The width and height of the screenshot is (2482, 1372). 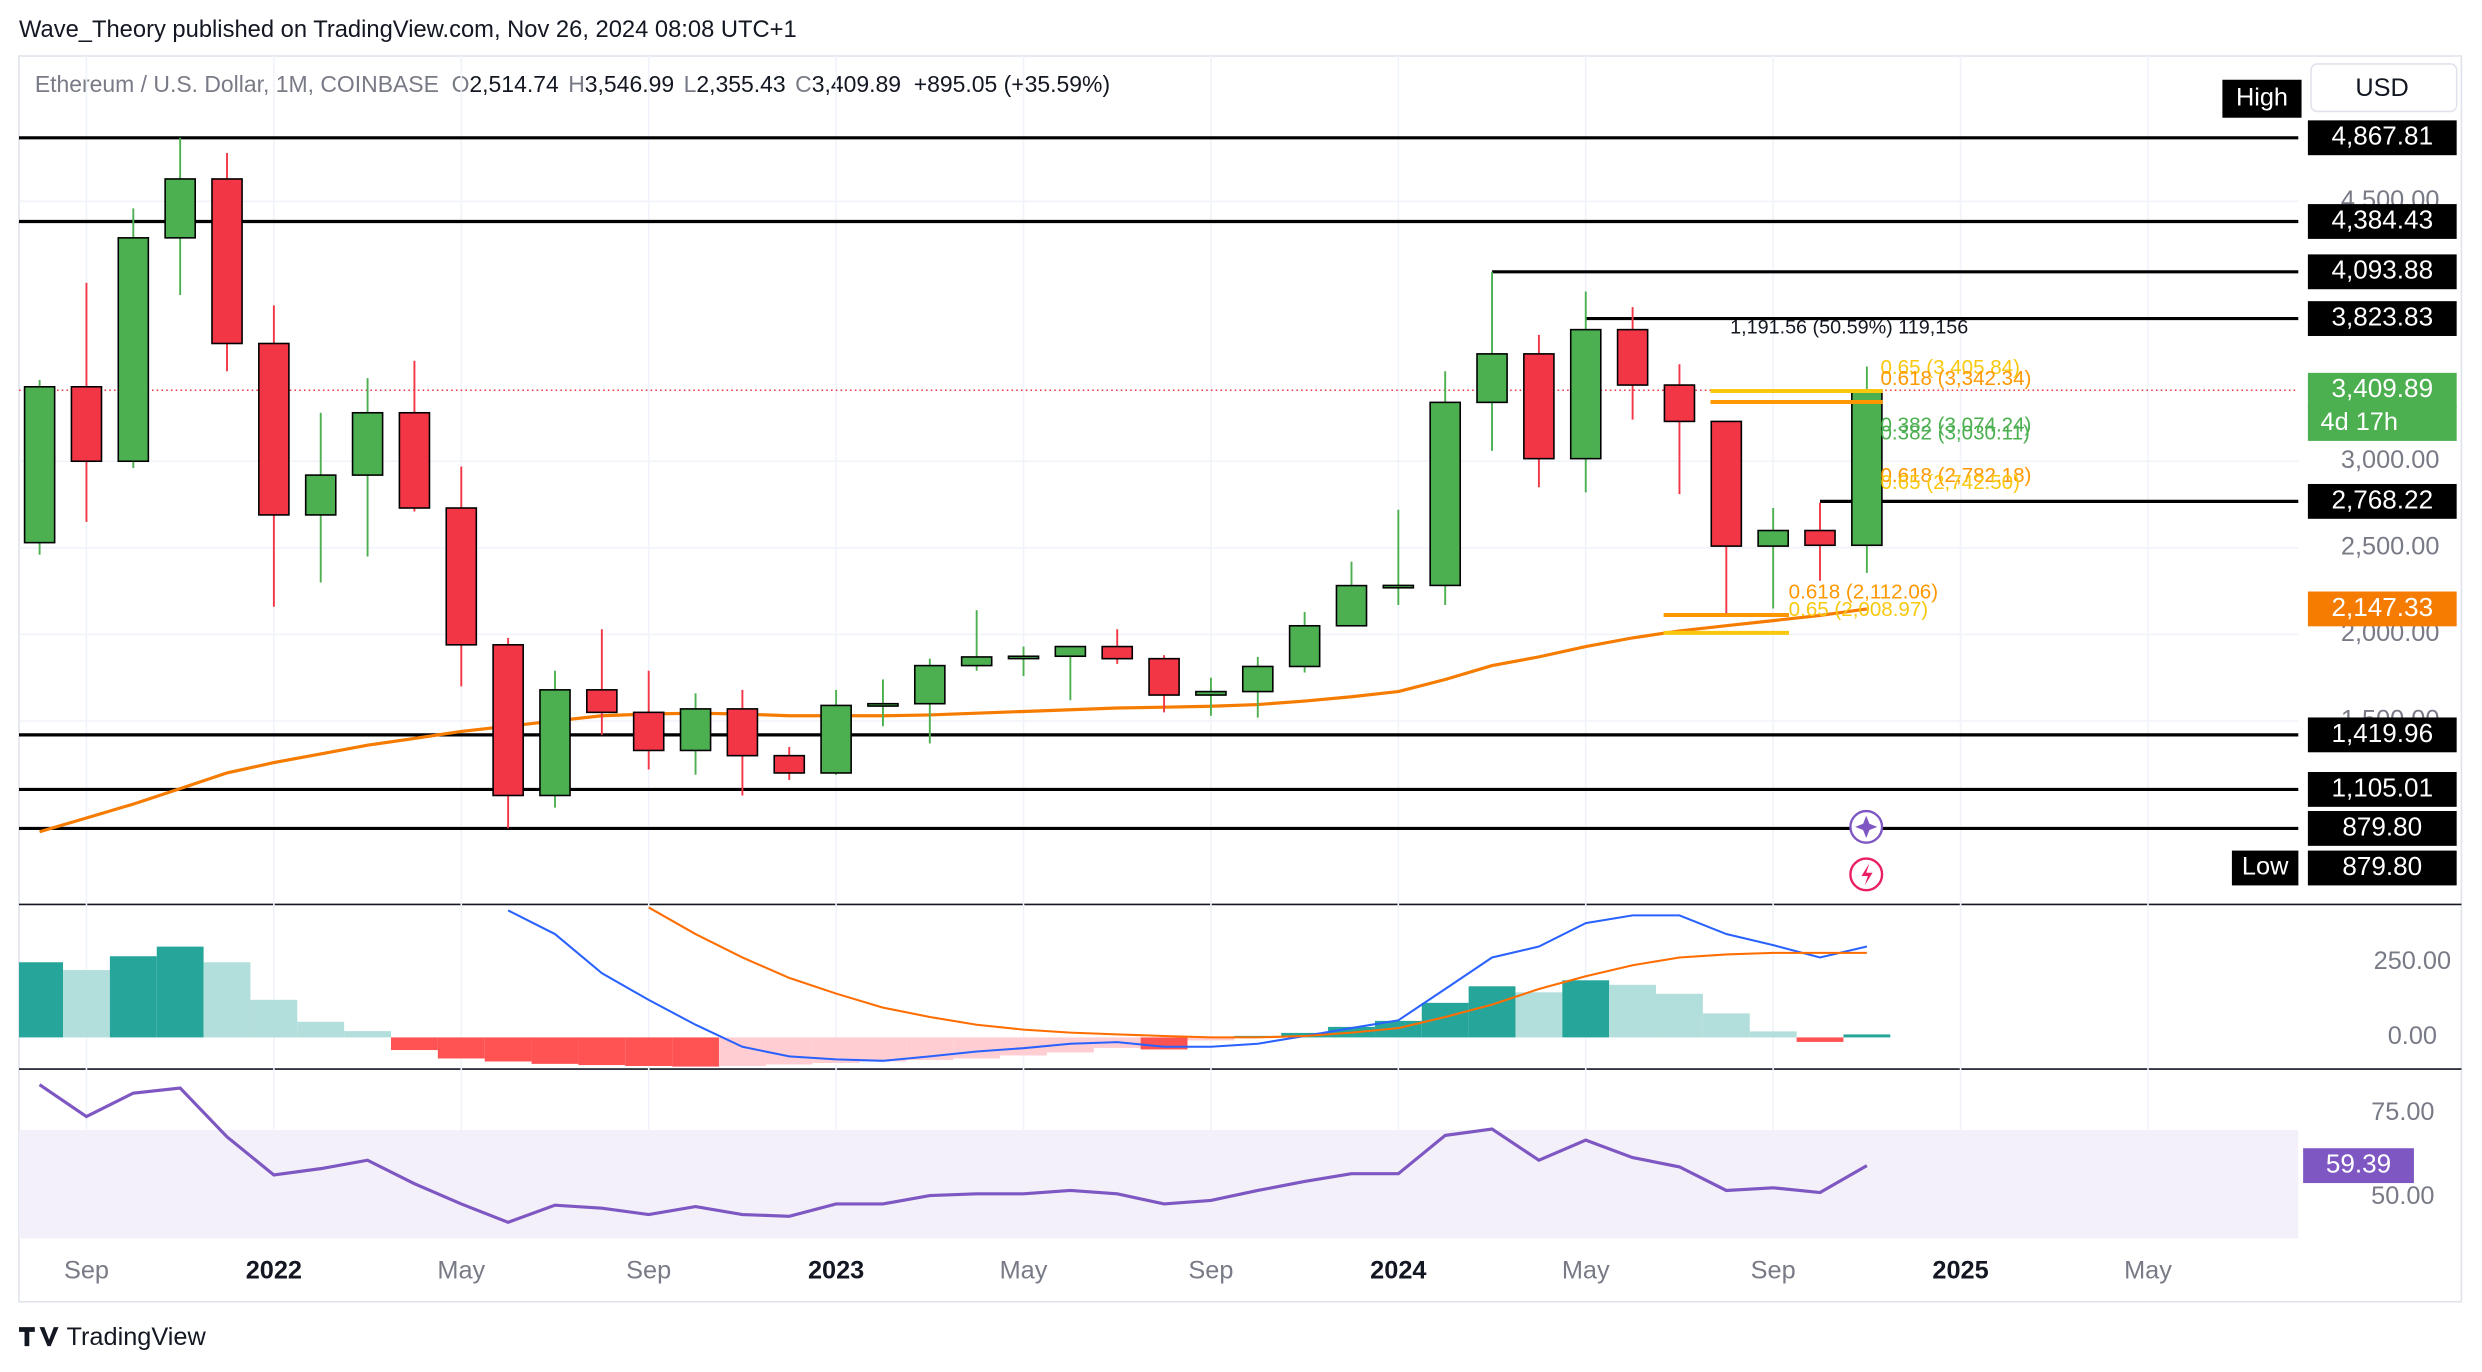 I want to click on ohlc-value: 2,355.43, so click(x=740, y=84).